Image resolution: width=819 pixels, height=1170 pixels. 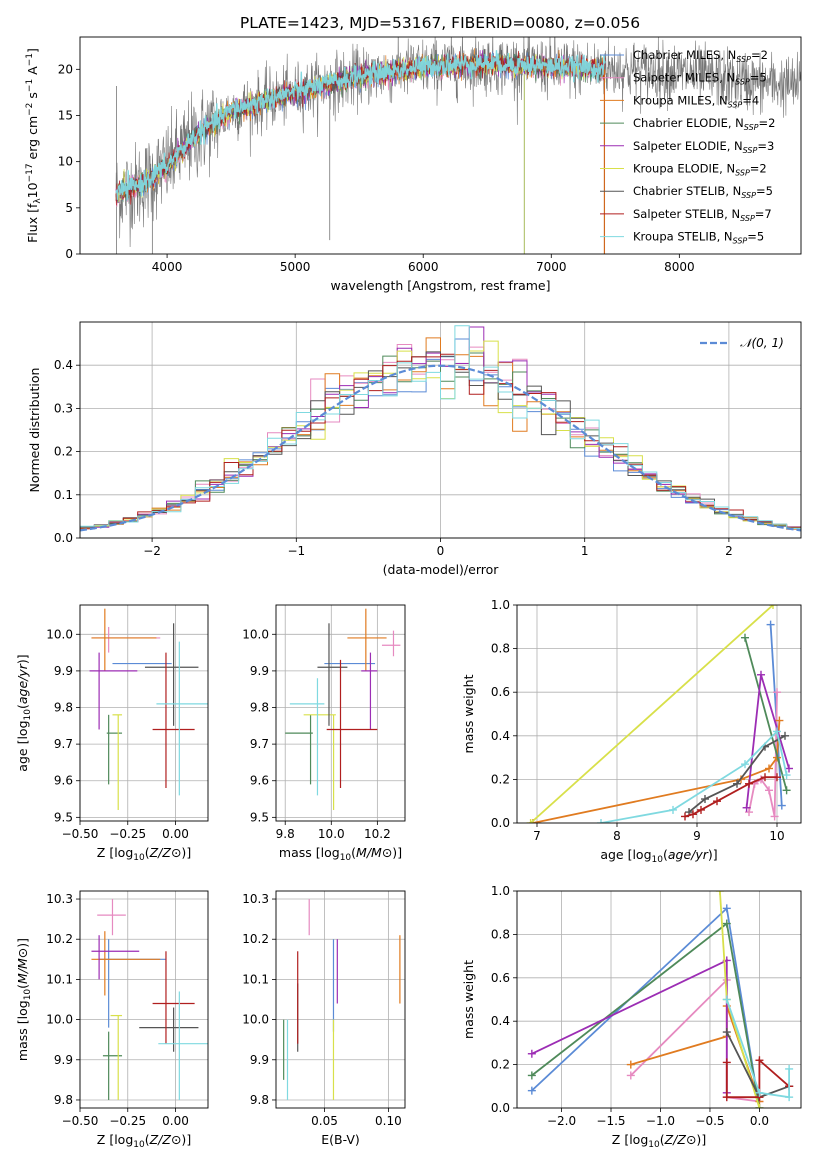 I want to click on legend-item-kroupa-miles: Kroupa MILES, NSSP=4, so click(x=679, y=101).